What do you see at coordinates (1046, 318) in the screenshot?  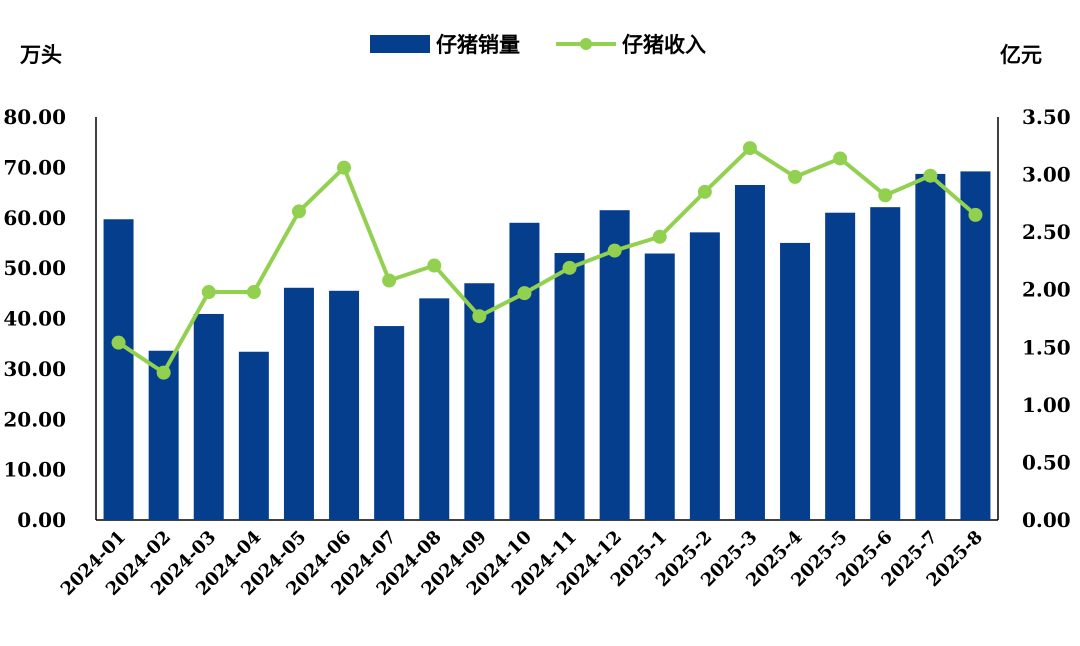 I see `y-axis-right-ticks: 0.00 0.50 1.00 1.50 2.00 2.50 3.00 3.50` at bounding box center [1046, 318].